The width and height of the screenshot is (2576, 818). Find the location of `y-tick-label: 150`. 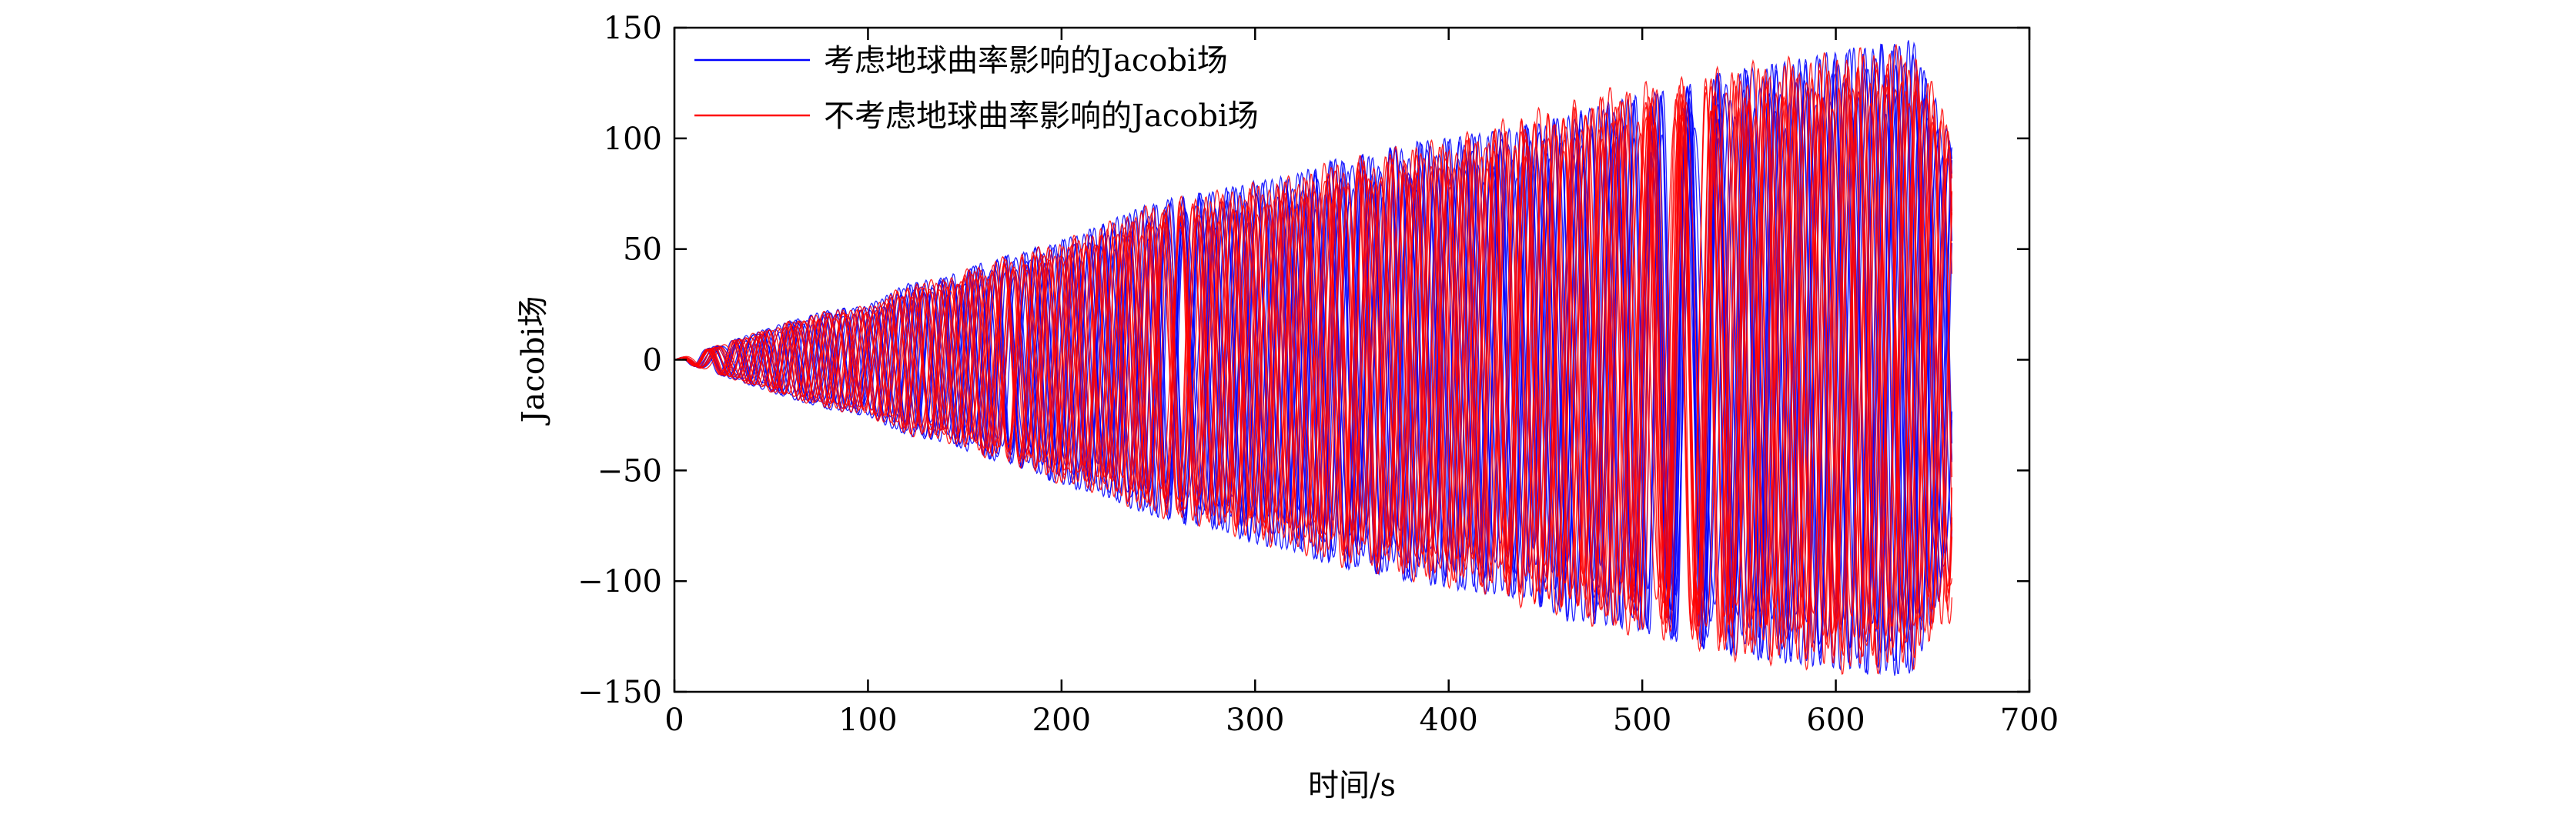

y-tick-label: 150 is located at coordinates (633, 29).